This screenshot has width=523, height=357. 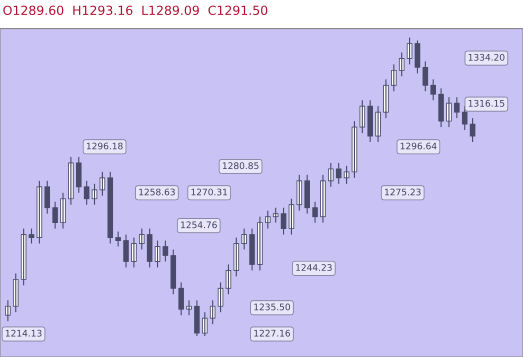 I want to click on annotation: 1296.18, so click(x=104, y=146).